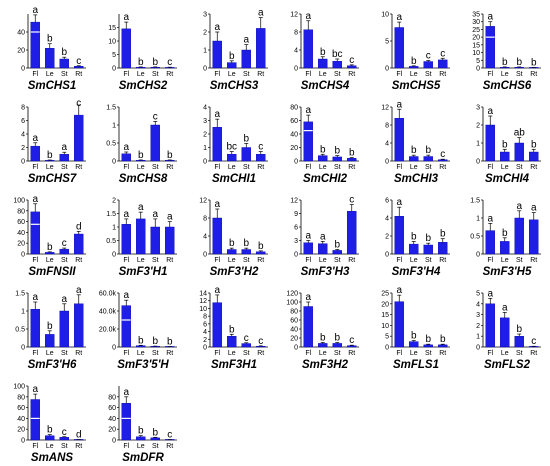 This screenshot has width=550, height=466. What do you see at coordinates (64, 432) in the screenshot?
I see `significance-letter: c` at bounding box center [64, 432].